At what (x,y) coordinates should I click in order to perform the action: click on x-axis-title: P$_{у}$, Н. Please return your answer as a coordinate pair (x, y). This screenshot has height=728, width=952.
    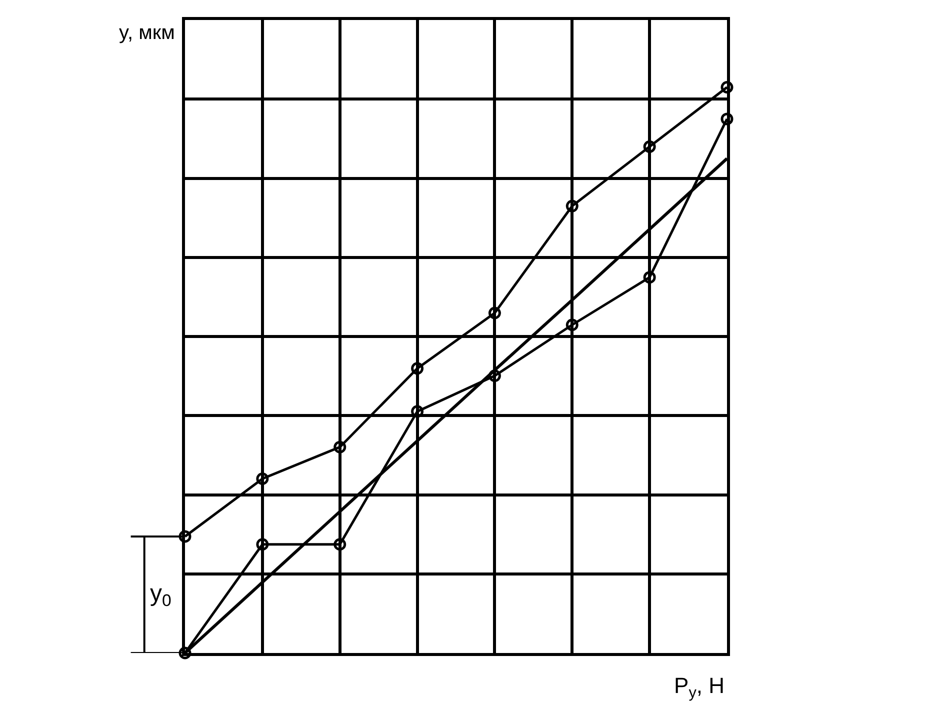
    Looking at the image, I should click on (699, 687).